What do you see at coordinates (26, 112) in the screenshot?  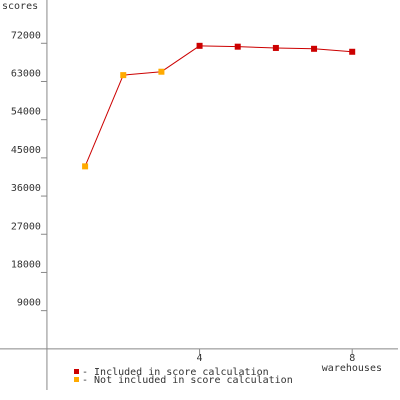 I see `y-tick-label: 54000` at bounding box center [26, 112].